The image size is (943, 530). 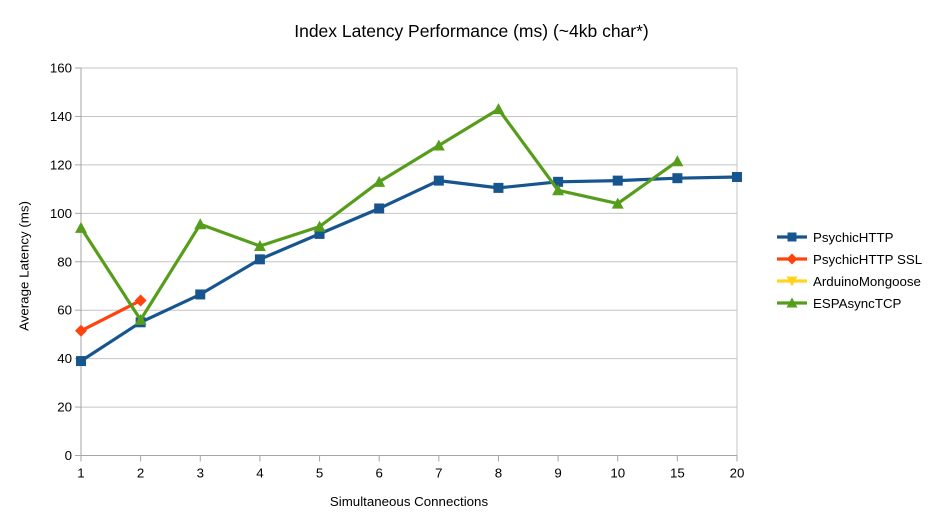 I want to click on x-tick-label: 3, so click(x=200, y=473).